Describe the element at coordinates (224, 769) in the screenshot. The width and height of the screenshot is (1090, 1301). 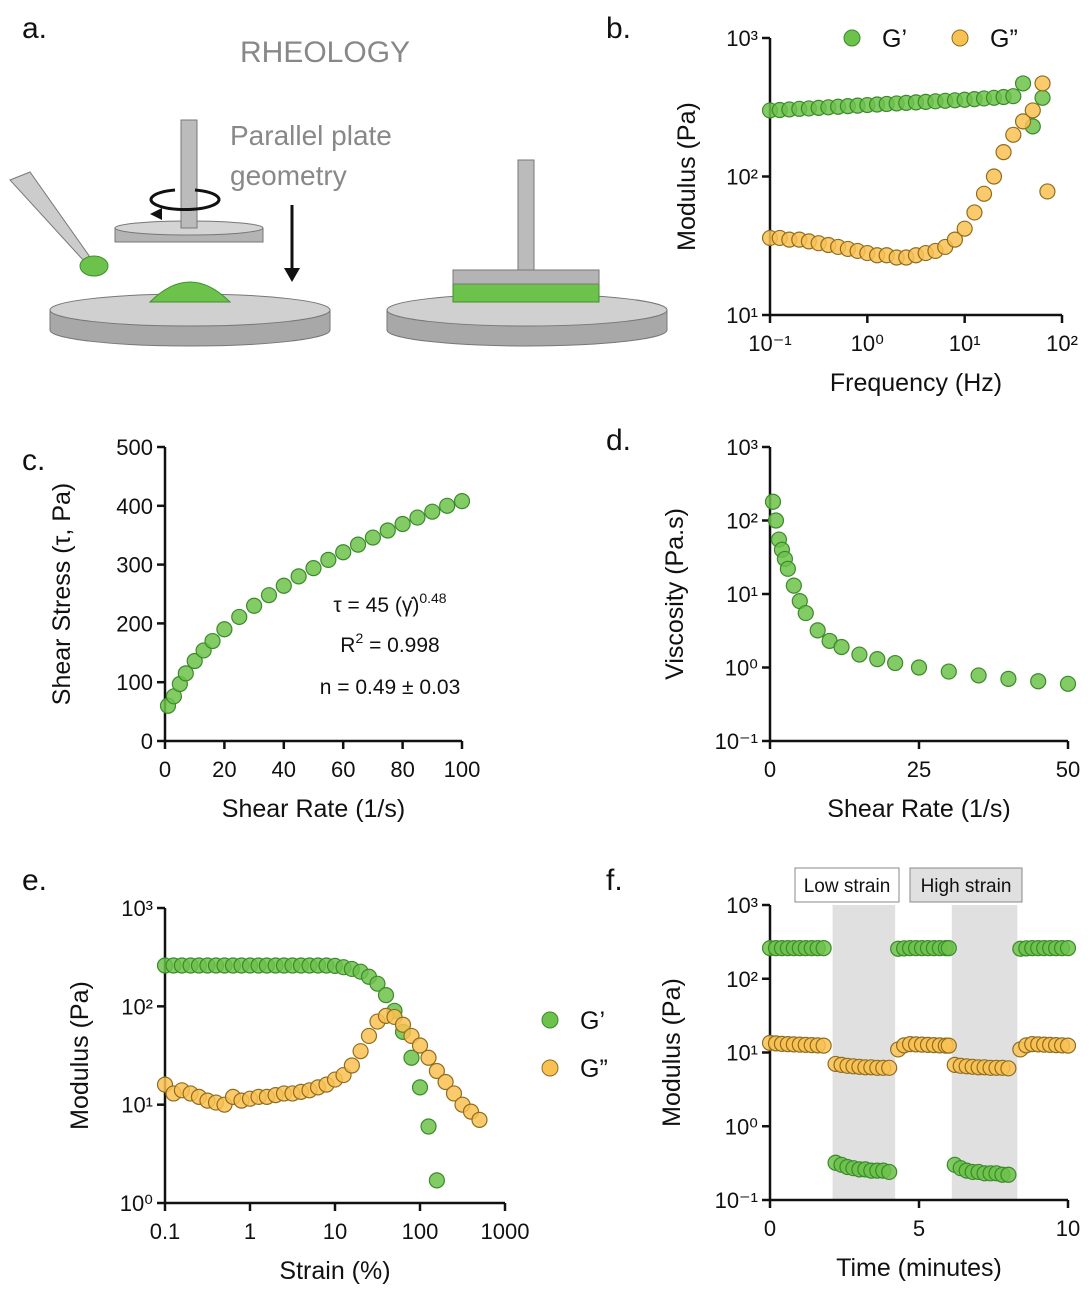
I see `x-tick-label: 20` at that location.